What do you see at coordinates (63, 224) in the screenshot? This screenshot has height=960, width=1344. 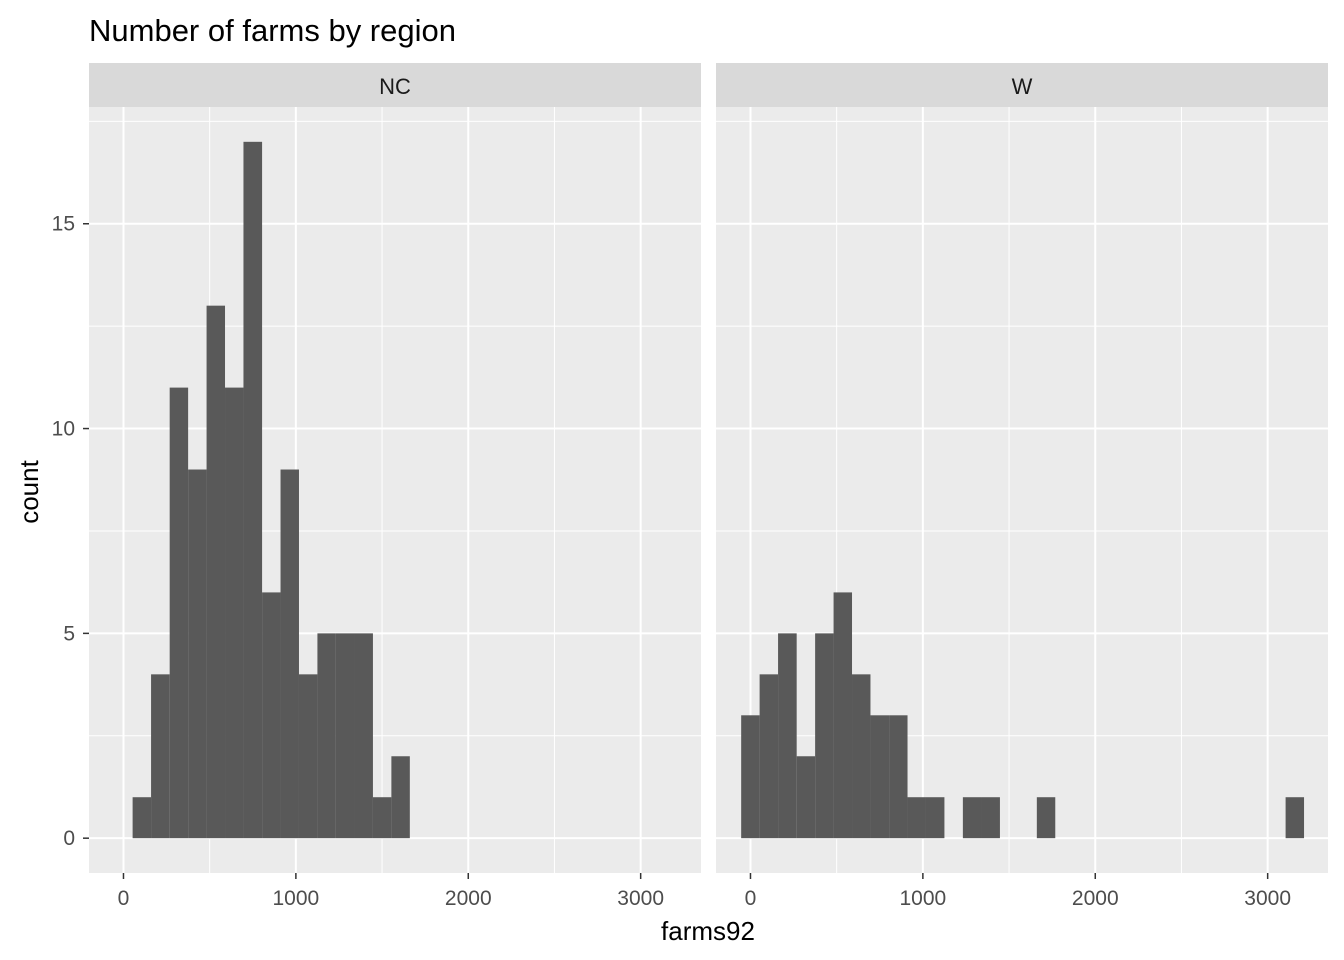 I see `y-tick-label: 15` at bounding box center [63, 224].